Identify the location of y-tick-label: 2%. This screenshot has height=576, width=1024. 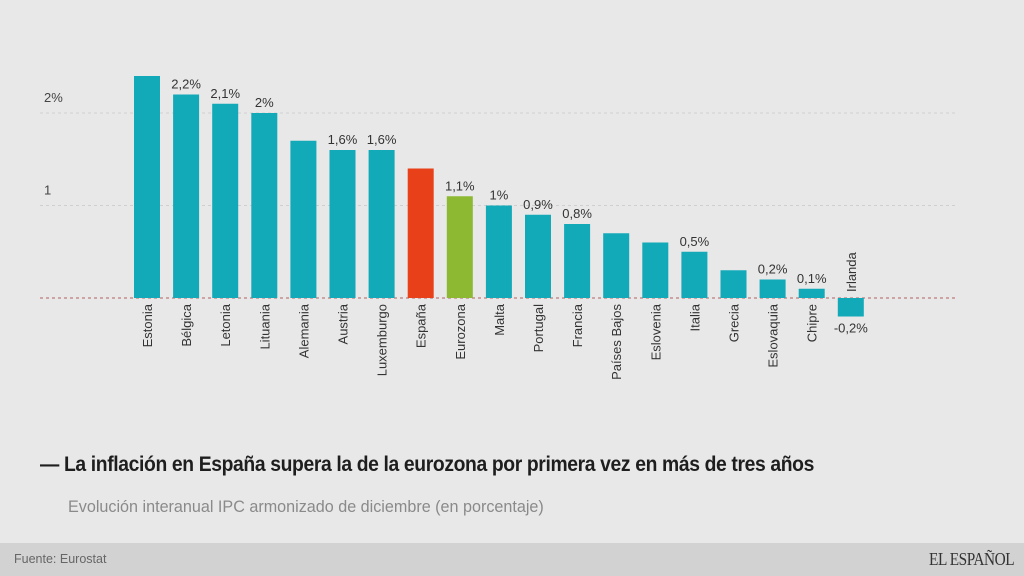
(53, 97).